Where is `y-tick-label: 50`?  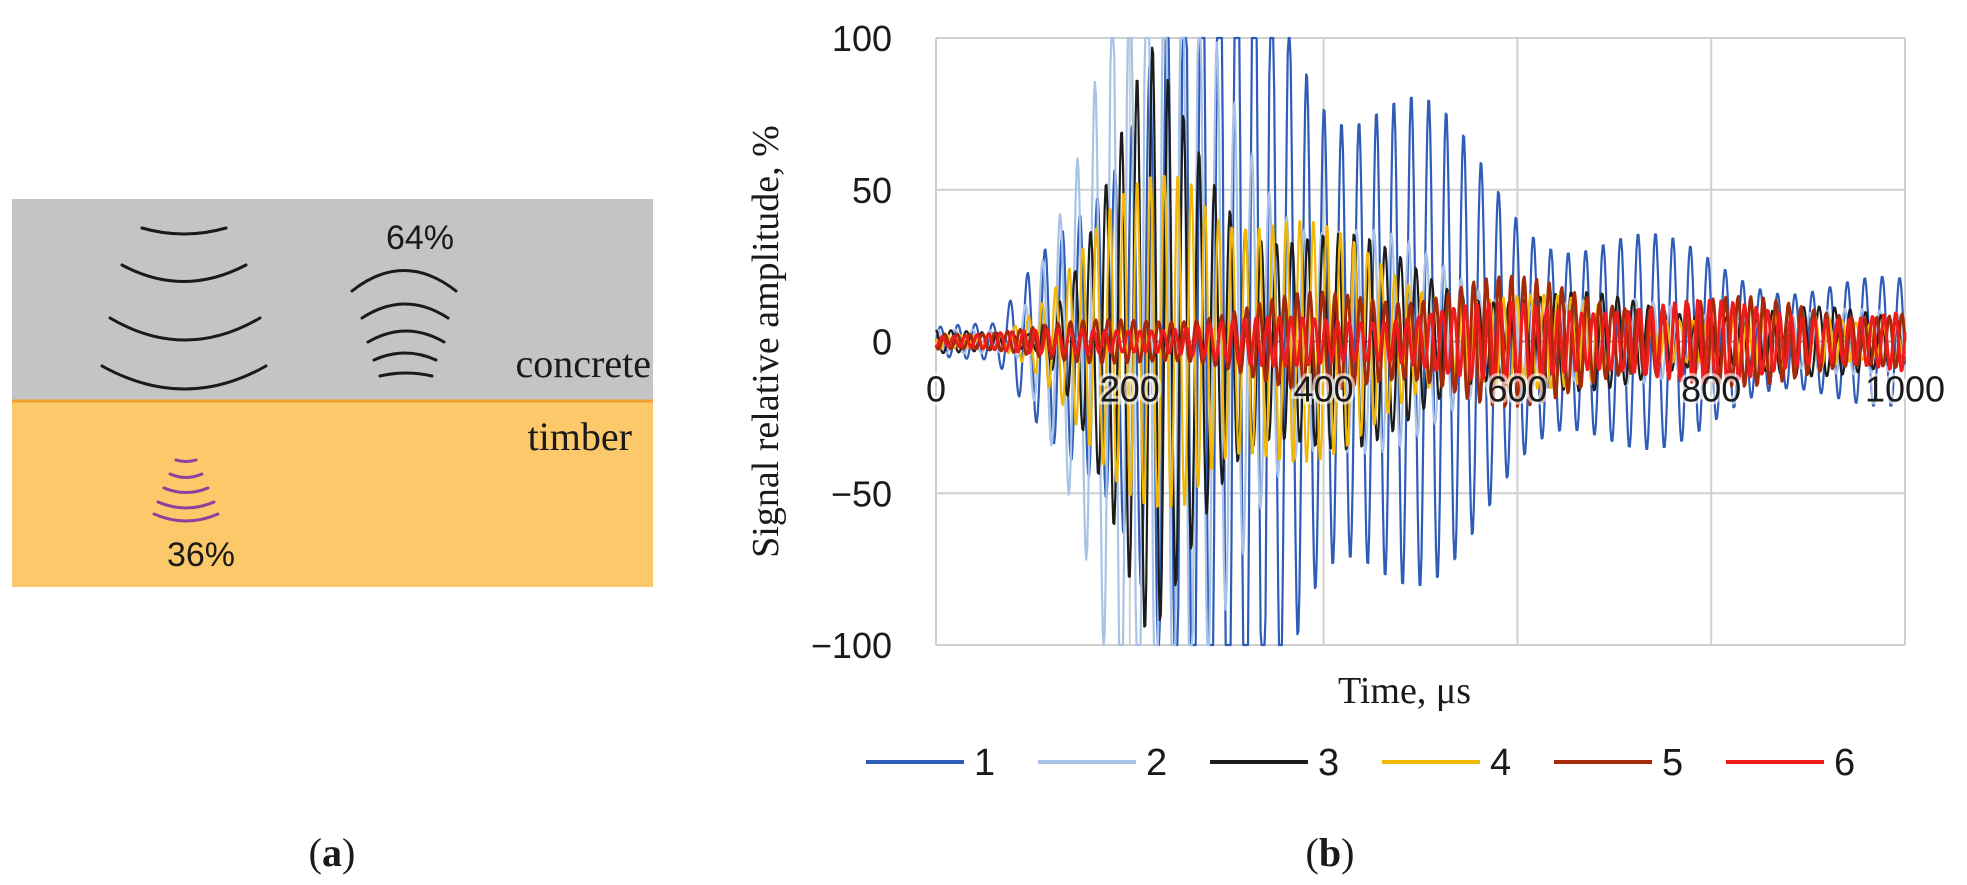 y-tick-label: 50 is located at coordinates (872, 190).